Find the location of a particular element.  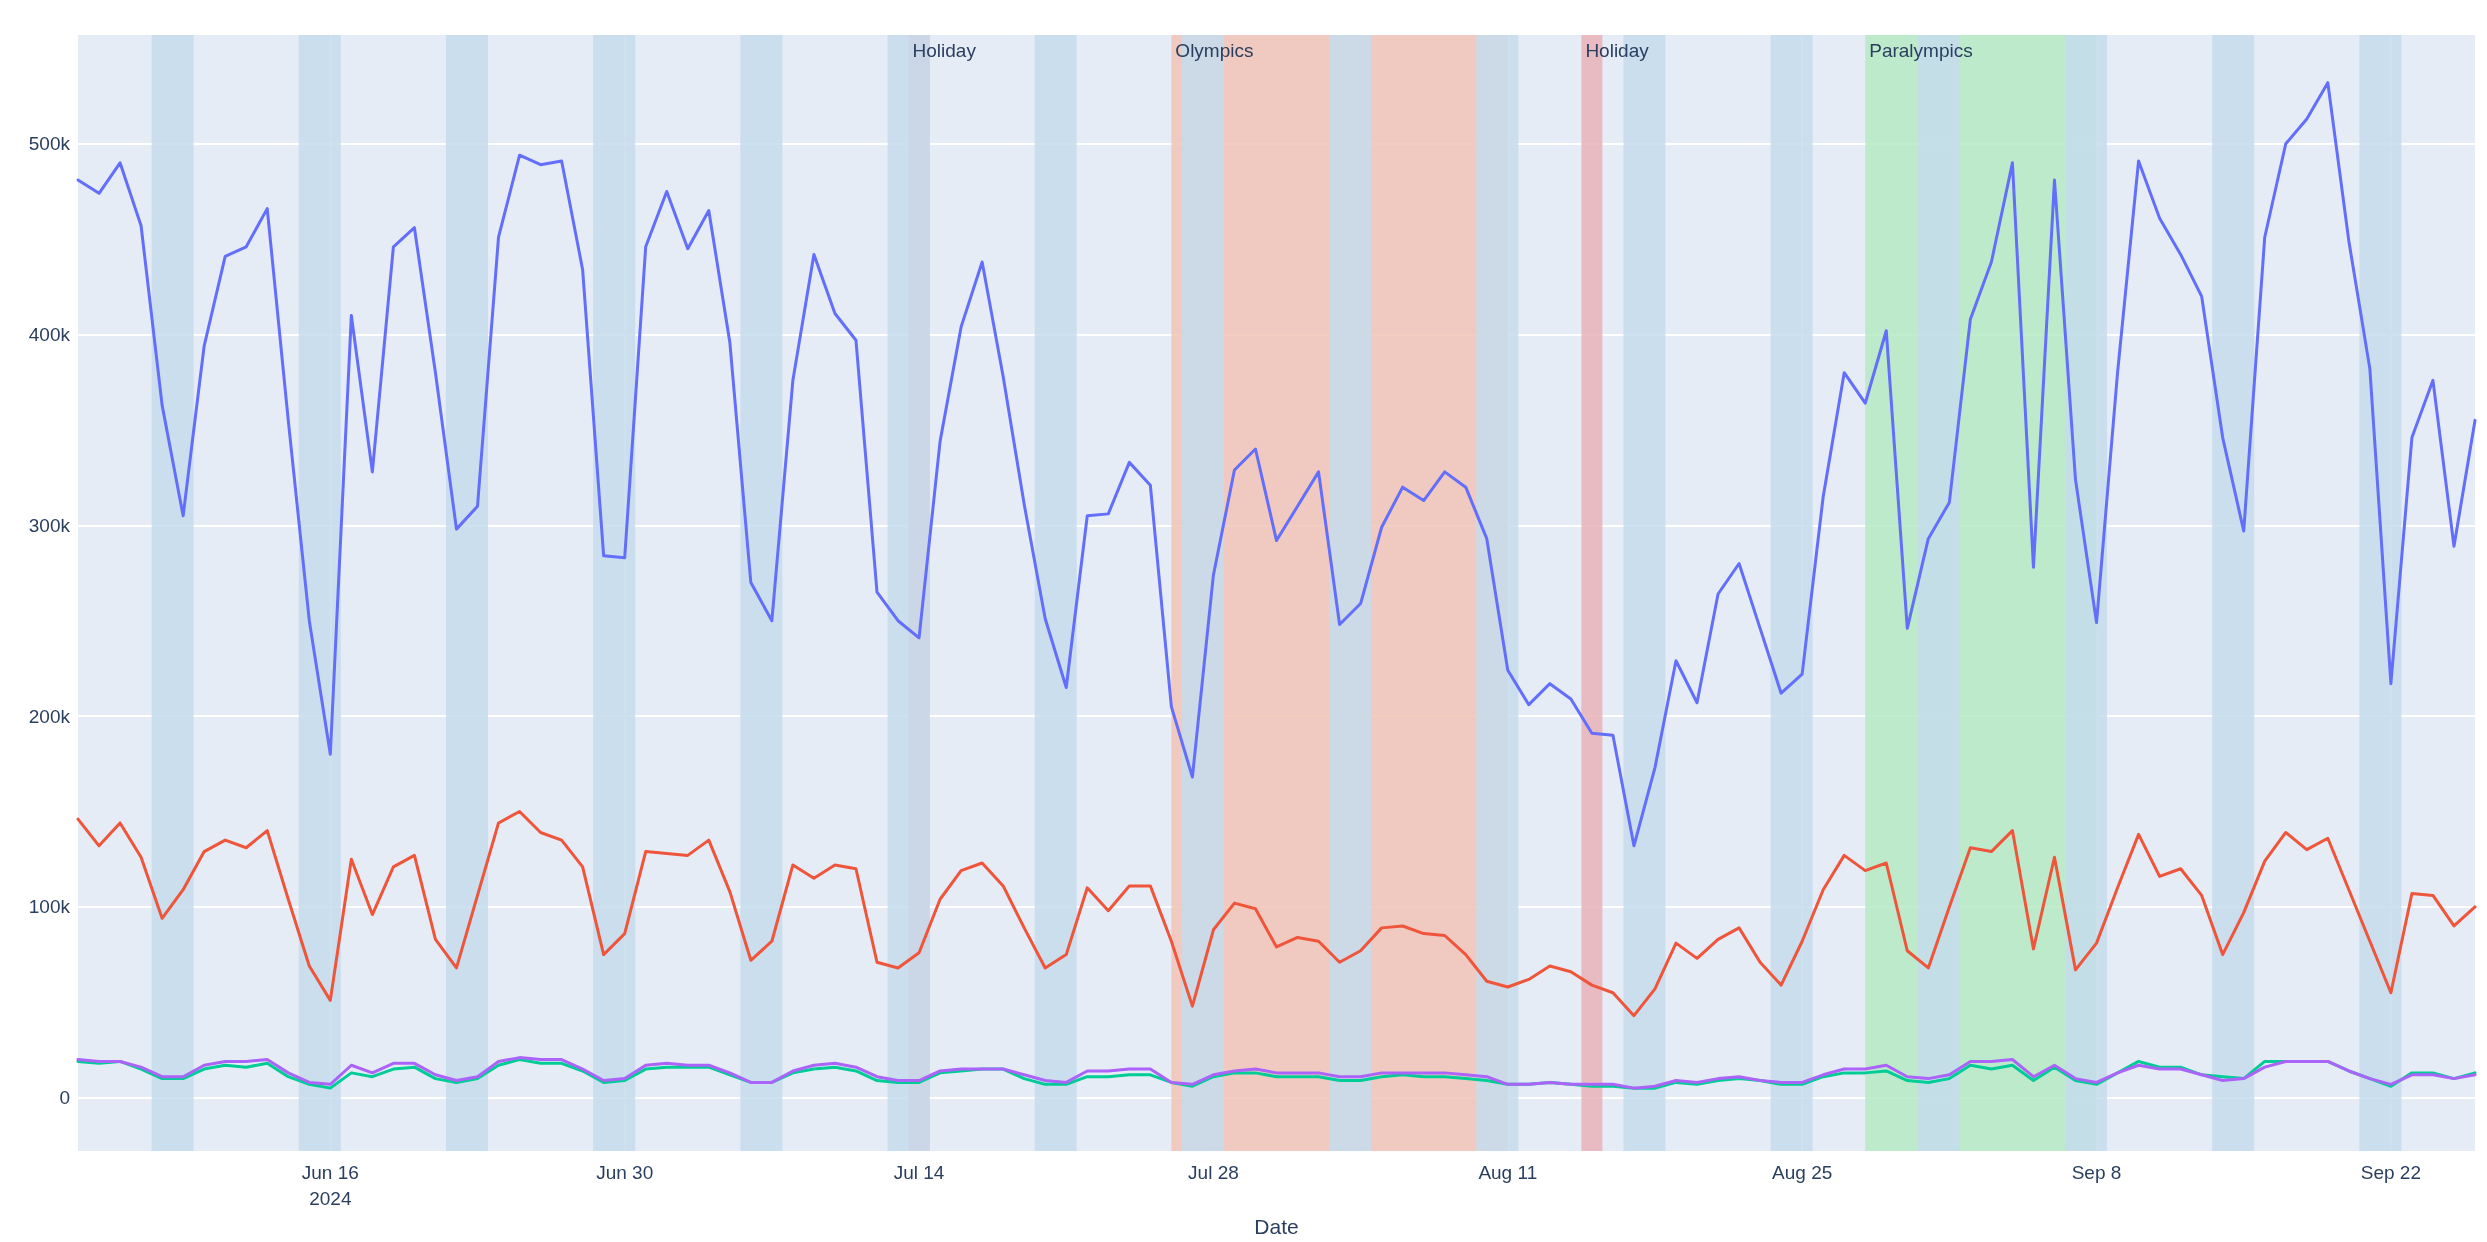

x-axis-title: Date is located at coordinates (1276, 1226).